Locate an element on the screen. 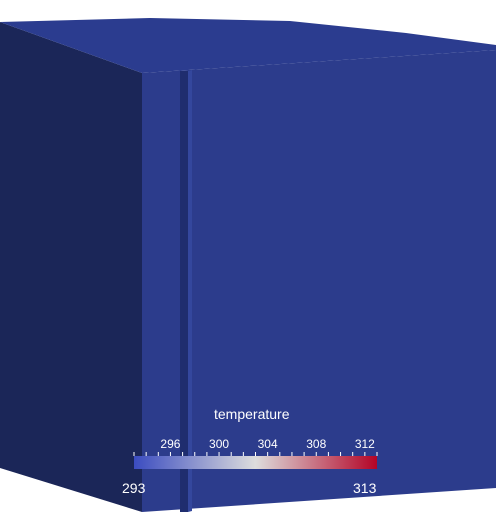  colorbar-tick-label: 312 is located at coordinates (364, 444).